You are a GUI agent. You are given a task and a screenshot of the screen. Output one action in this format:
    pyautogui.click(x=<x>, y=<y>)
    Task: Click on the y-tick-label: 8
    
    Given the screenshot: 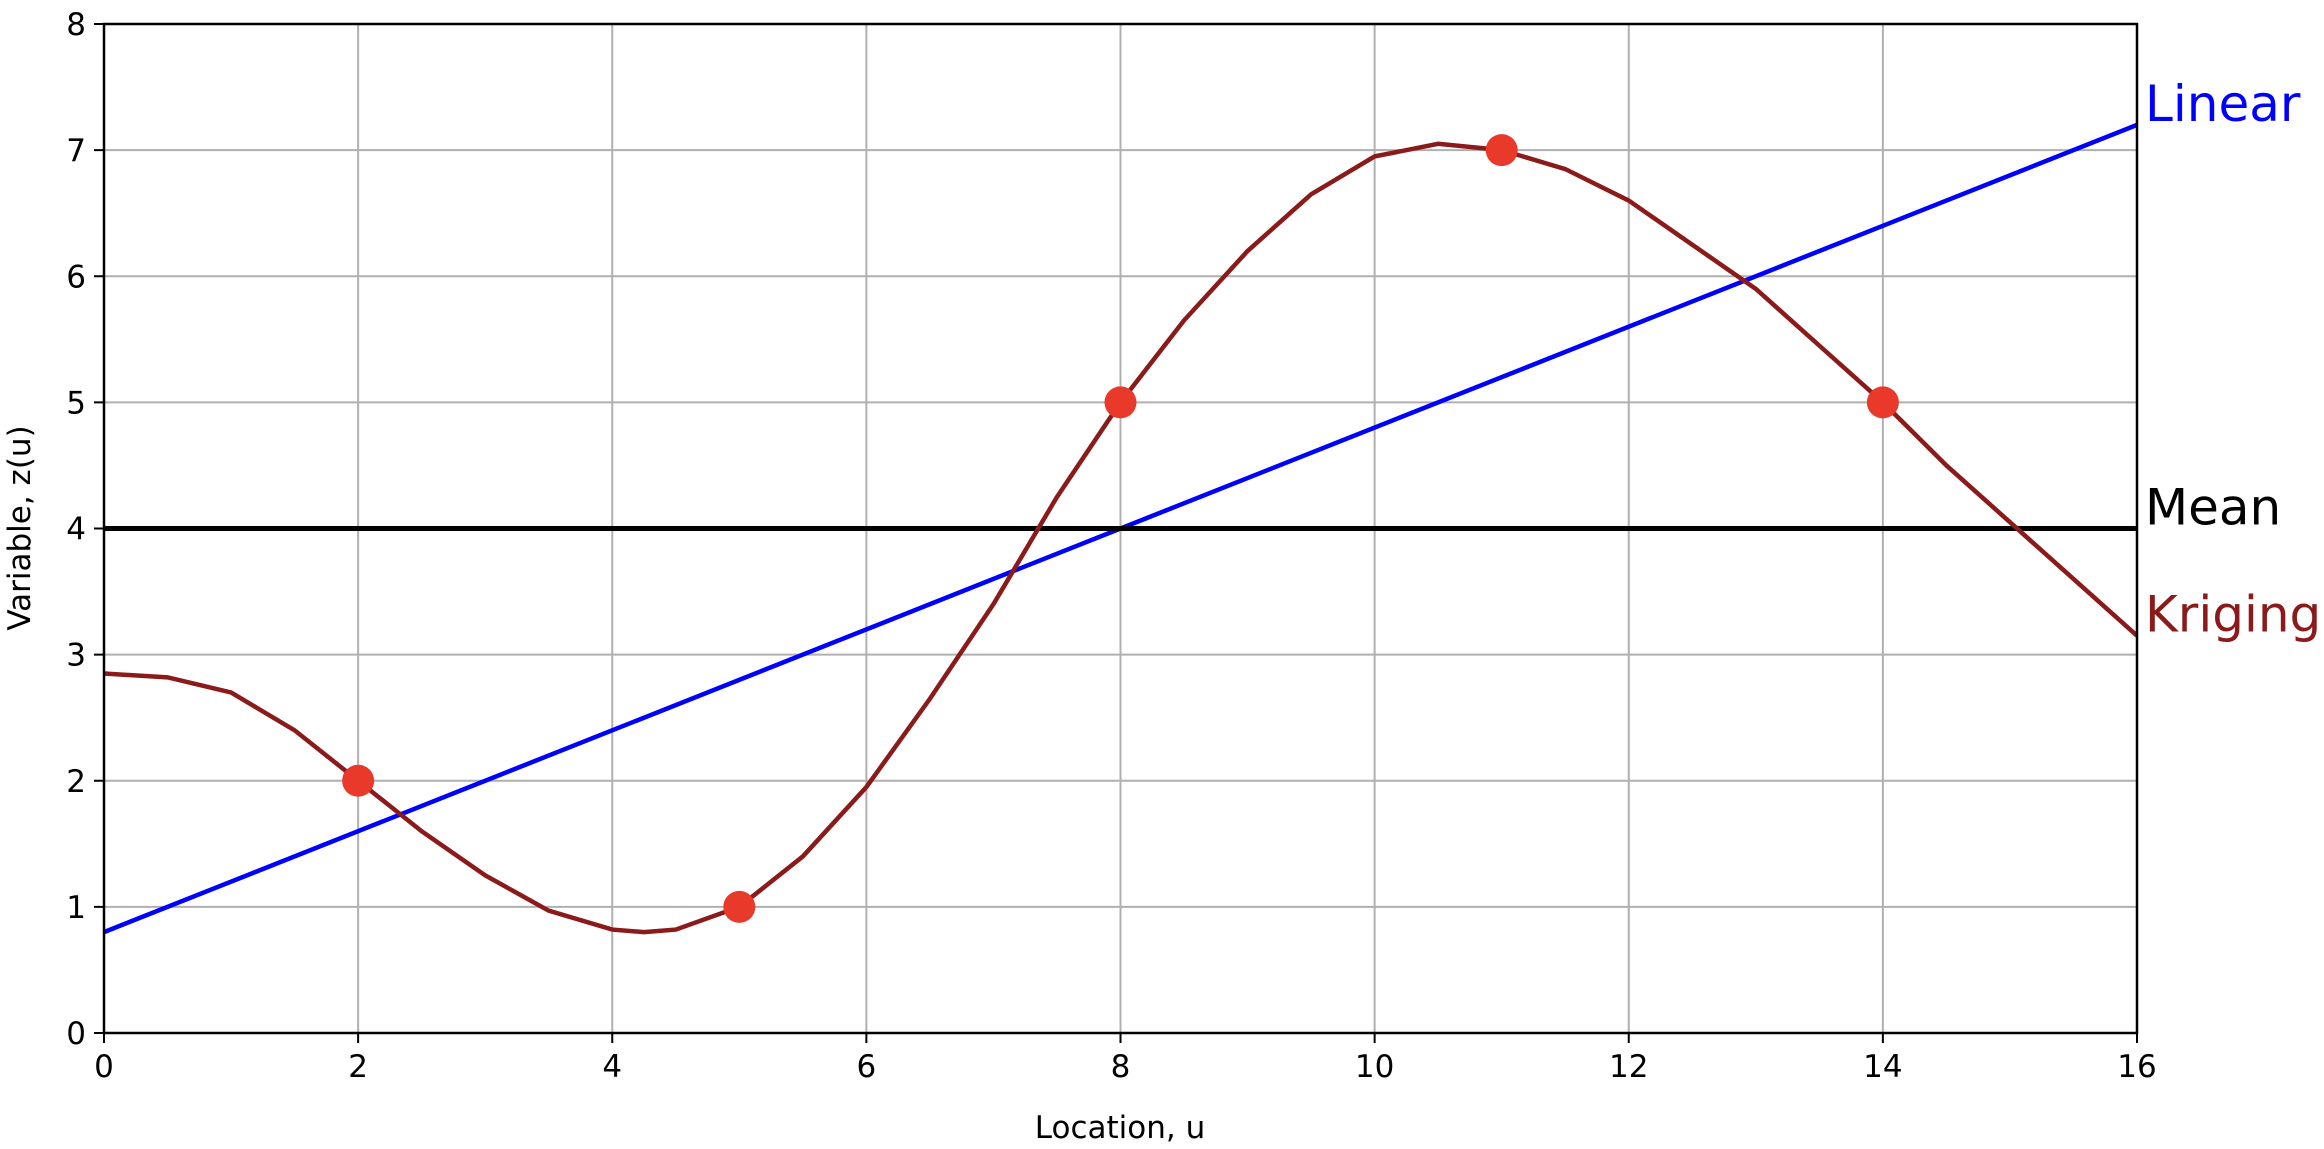 What is the action you would take?
    pyautogui.click(x=76, y=25)
    